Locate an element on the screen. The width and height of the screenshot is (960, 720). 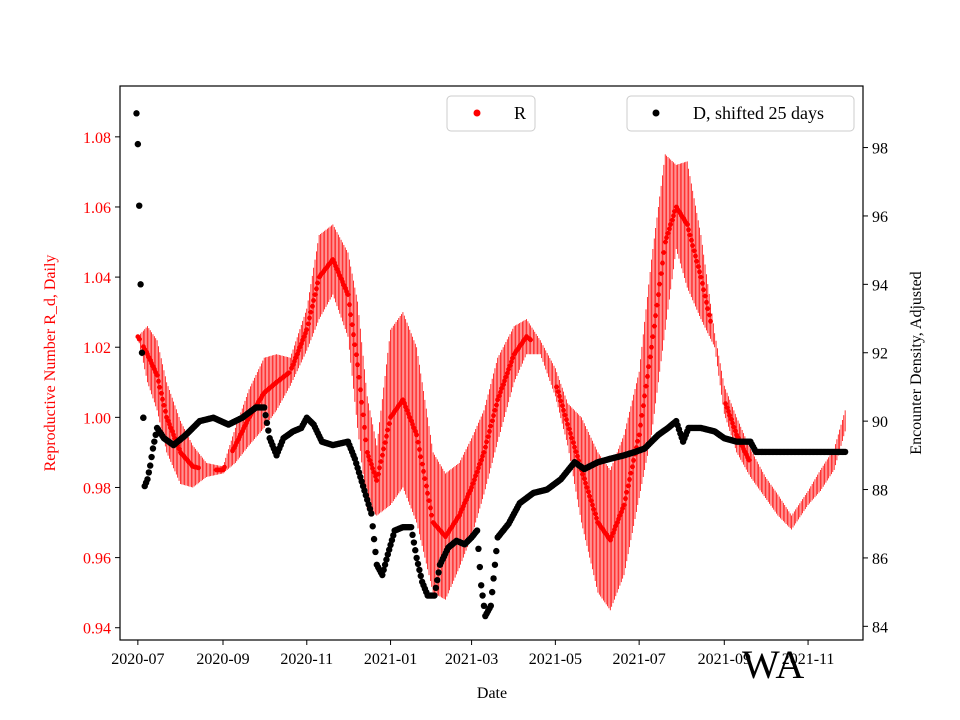
legend-d-label: D, shifted 25 days is located at coordinates (758, 113).